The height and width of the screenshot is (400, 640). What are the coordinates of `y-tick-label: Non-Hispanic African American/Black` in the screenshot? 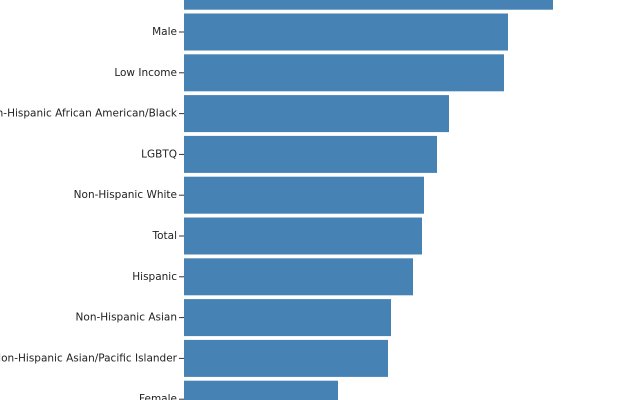 It's located at (89, 114).